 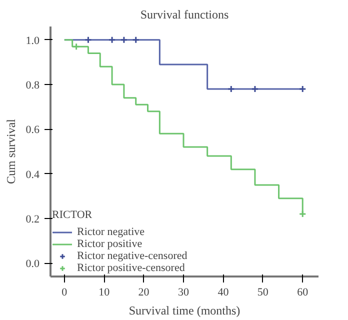 What do you see at coordinates (184, 311) in the screenshot?
I see `x-axis-title: Survival time (months)` at bounding box center [184, 311].